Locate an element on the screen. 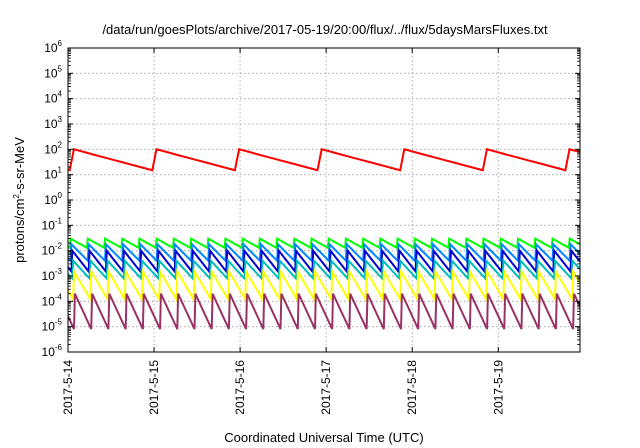 This screenshot has width=640, height=448. x-tick-label: 2017-5-17 is located at coordinates (326, 387).